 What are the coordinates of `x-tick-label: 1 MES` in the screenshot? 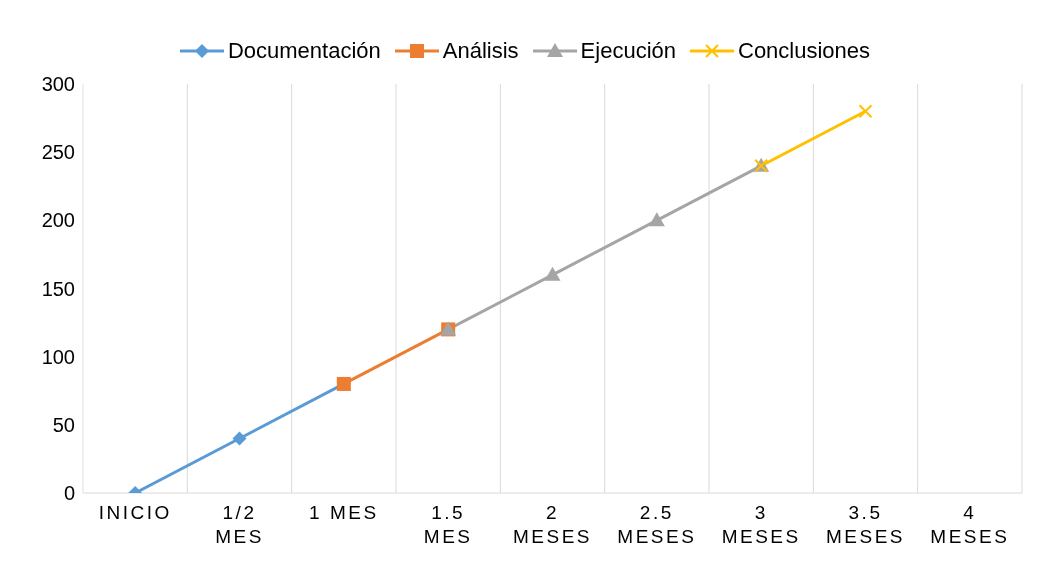 It's located at (344, 512).